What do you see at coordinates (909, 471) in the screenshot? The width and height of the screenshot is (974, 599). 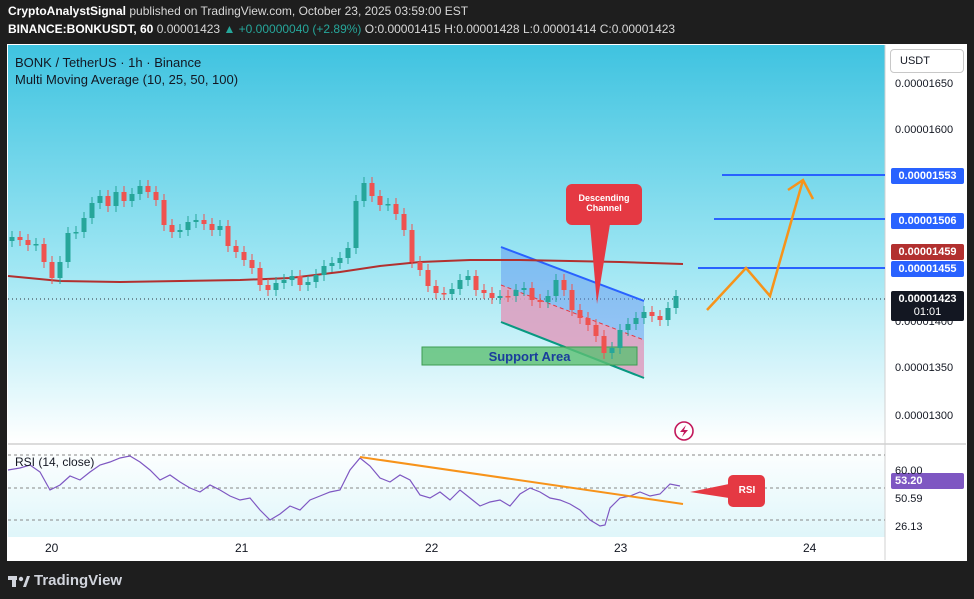 I see `rsi-axis-label: 60.00` at bounding box center [909, 471].